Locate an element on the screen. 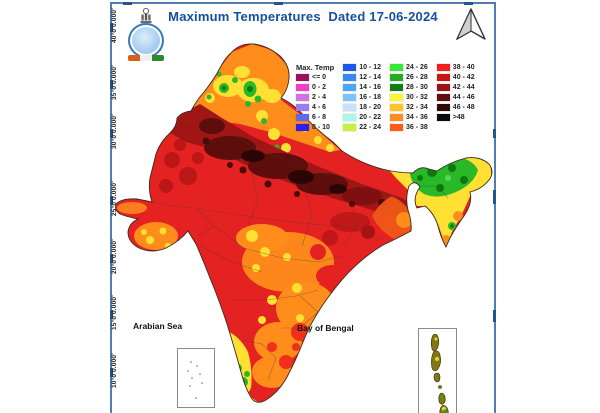 This screenshot has height=413, width=600. latitude-label: 15°0'0.000' is located at coordinates (114, 313).